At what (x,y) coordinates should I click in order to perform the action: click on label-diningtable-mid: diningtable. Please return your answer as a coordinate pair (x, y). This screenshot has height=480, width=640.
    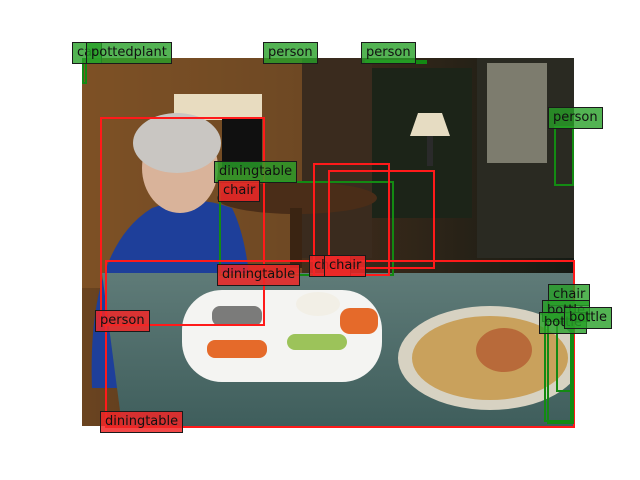
    Looking at the image, I should click on (259, 275).